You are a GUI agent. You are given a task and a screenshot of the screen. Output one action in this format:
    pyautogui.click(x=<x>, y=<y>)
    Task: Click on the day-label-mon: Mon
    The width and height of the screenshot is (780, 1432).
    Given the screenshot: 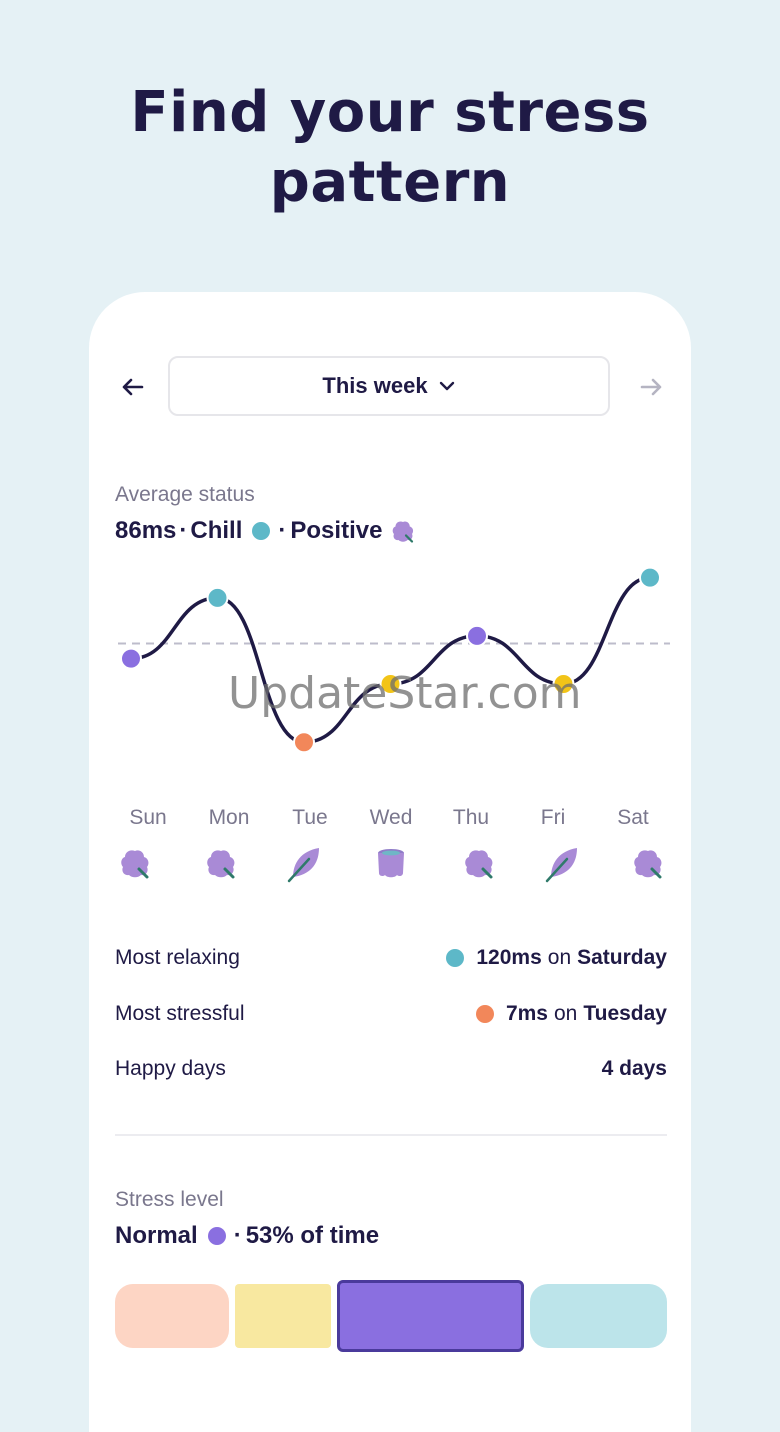 What is the action you would take?
    pyautogui.click(x=229, y=817)
    